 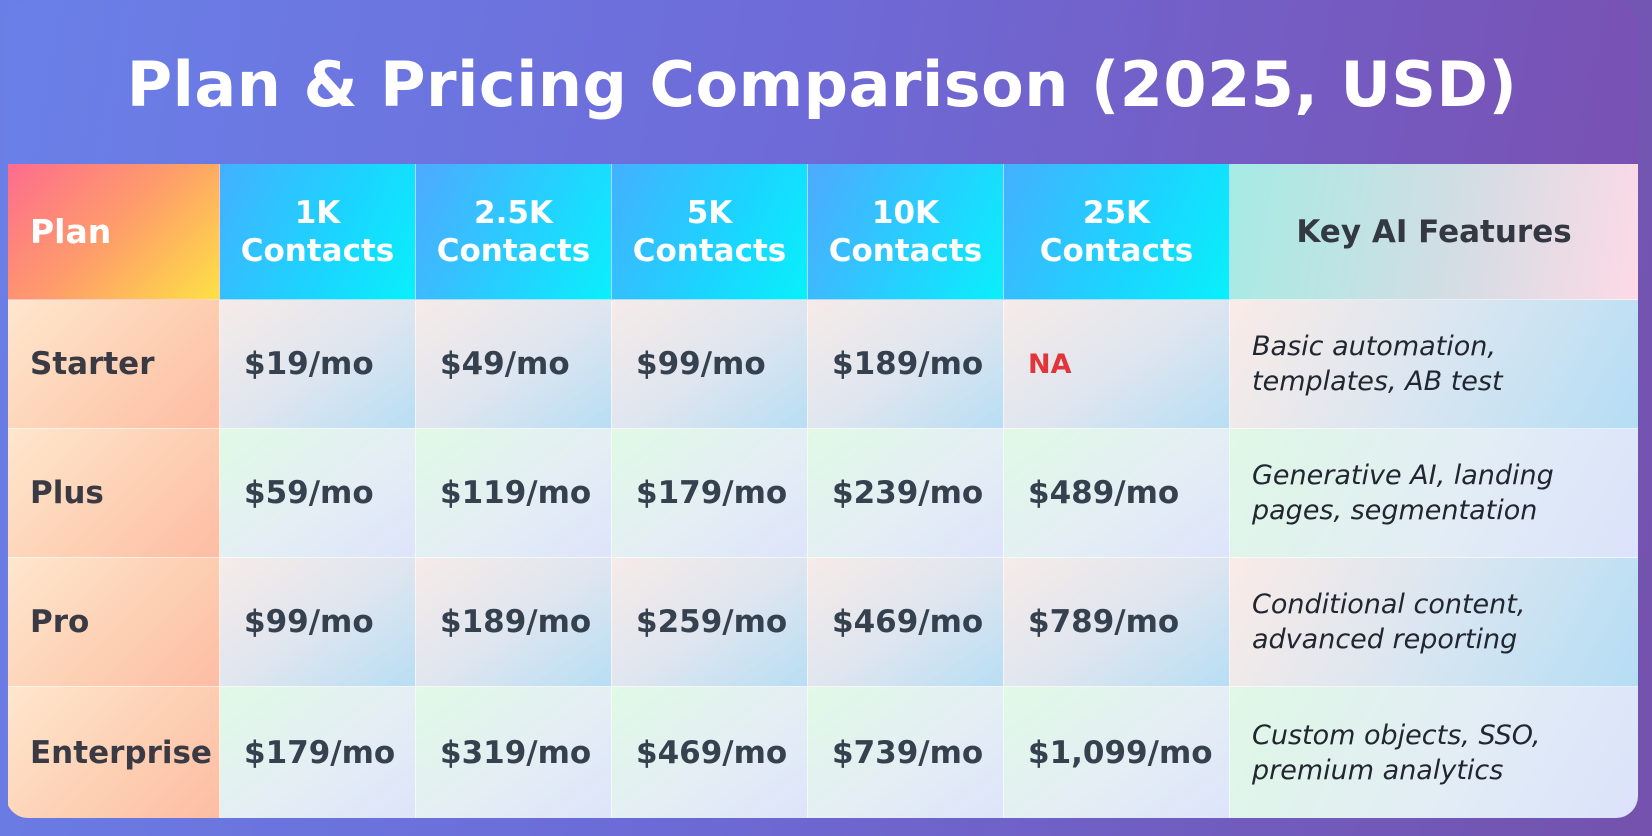 I want to click on price-cell: $489/mo, so click(x=1117, y=493).